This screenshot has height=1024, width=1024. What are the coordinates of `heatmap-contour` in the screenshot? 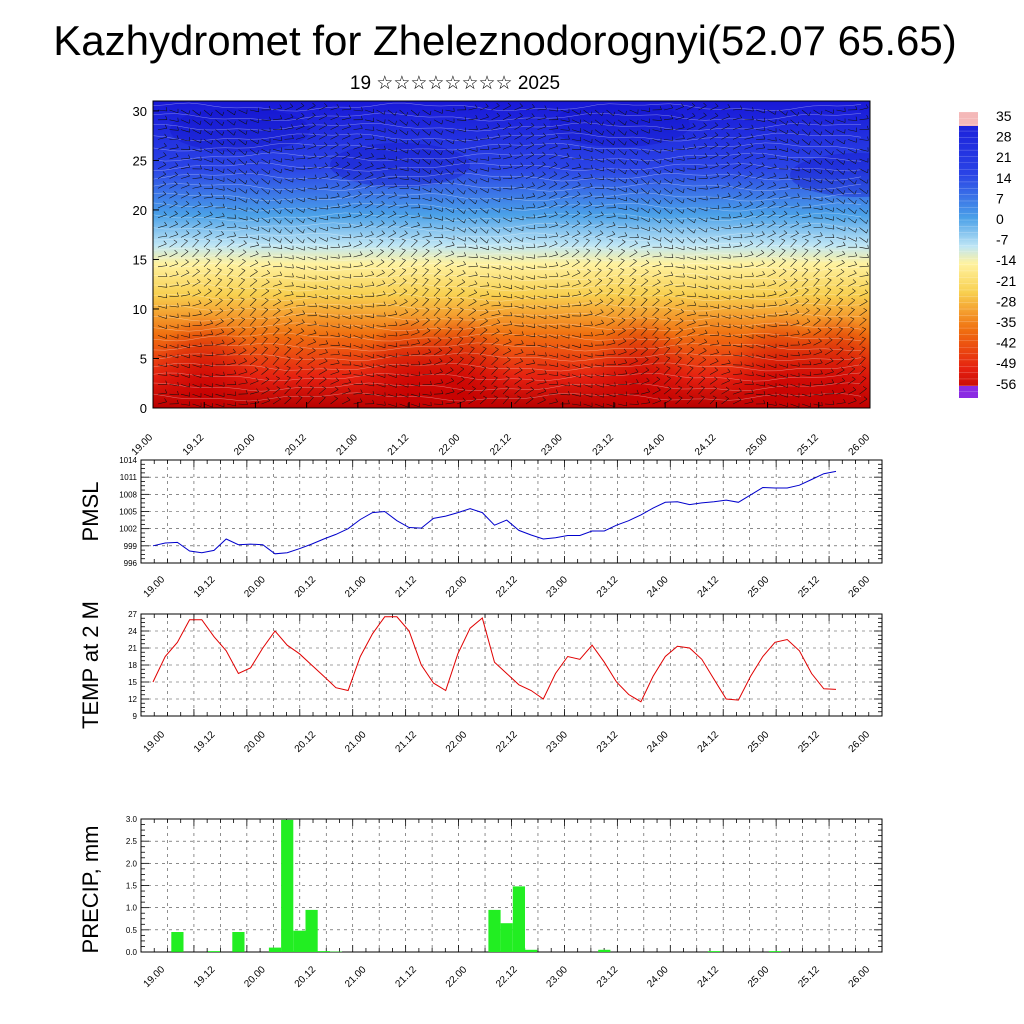 It's located at (507, 197).